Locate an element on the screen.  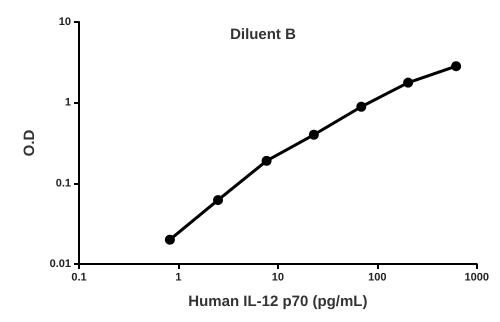
y-axis-title: O.D is located at coordinates (29, 143).